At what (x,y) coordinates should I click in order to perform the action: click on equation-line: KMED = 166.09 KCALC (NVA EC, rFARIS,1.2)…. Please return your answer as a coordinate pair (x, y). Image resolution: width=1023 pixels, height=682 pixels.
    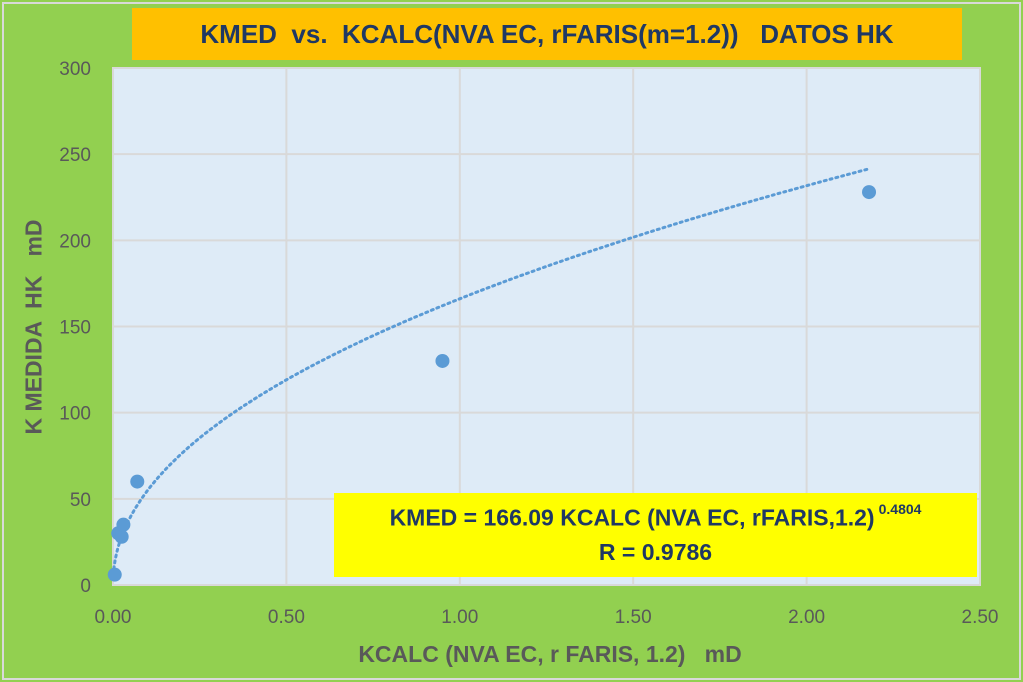
    Looking at the image, I should click on (655, 516).